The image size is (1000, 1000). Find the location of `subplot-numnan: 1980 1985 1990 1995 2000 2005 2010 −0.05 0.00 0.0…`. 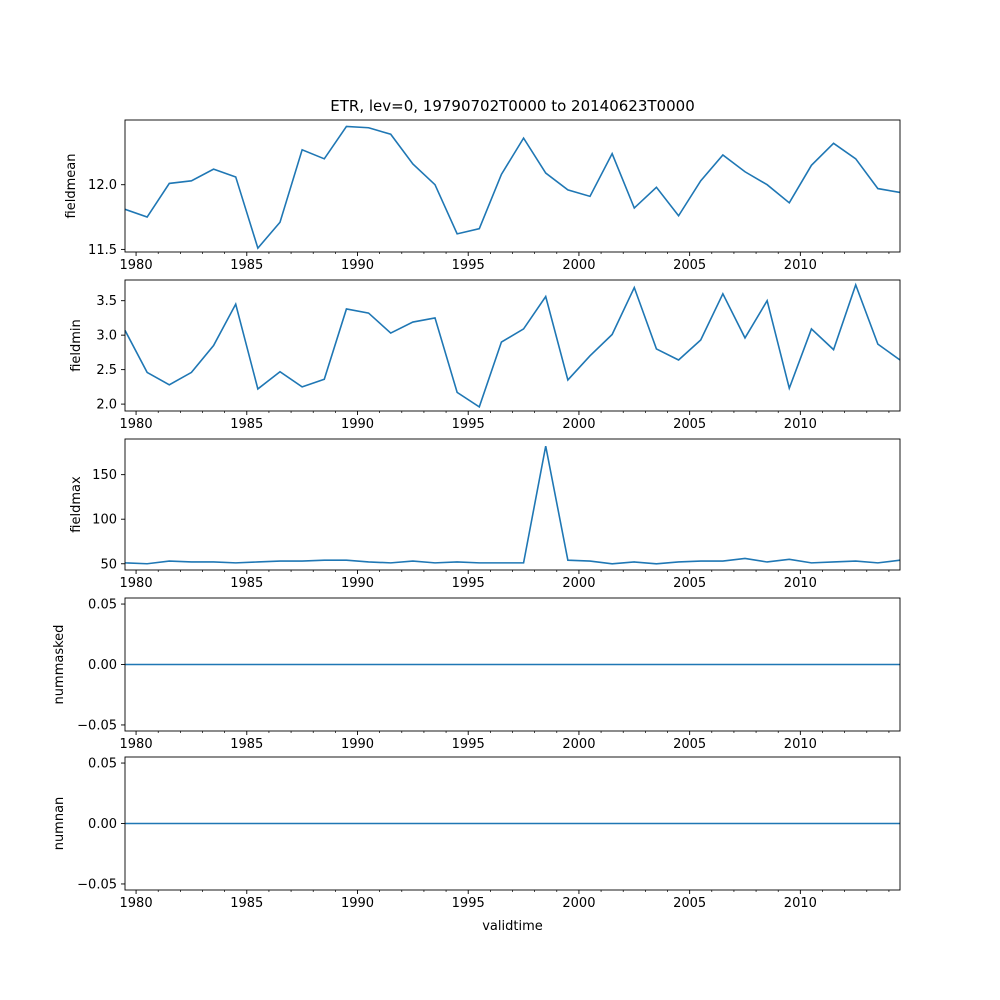

subplot-numnan: 1980 1985 1990 1995 2000 2005 2010 −0.05 0.00 0.0… is located at coordinates (476, 834).